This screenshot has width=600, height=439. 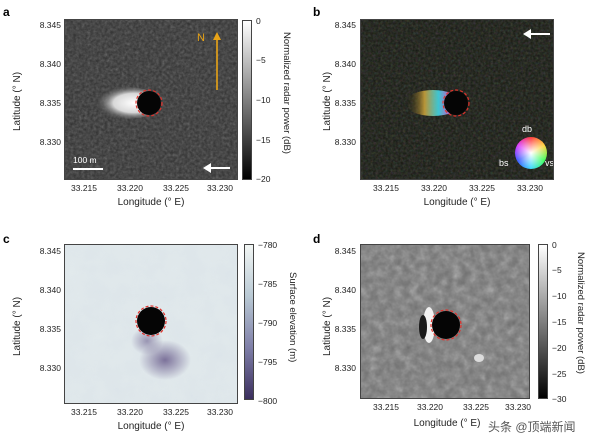 What do you see at coordinates (84, 412) in the screenshot?
I see `panel-c-xtick: 33.215` at bounding box center [84, 412].